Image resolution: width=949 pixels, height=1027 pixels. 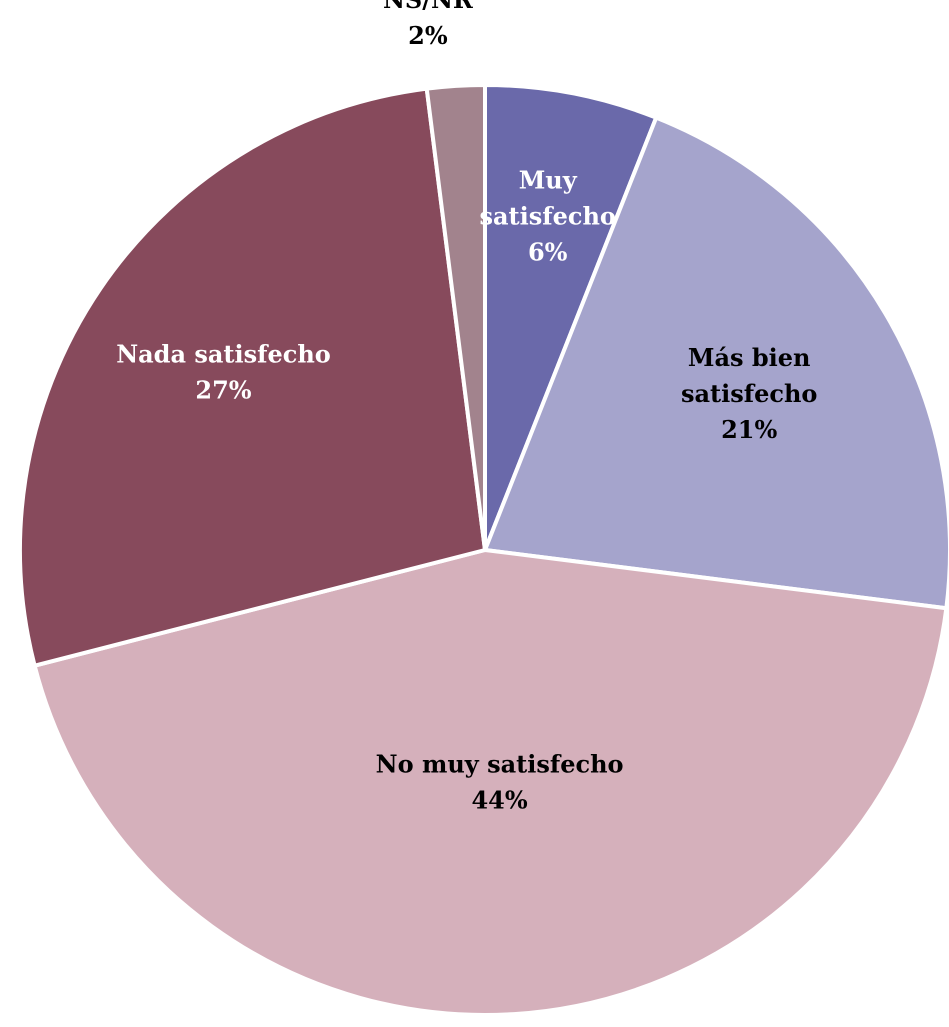 I want to click on slice-category-label: Nada satisfecho, so click(x=223, y=354).